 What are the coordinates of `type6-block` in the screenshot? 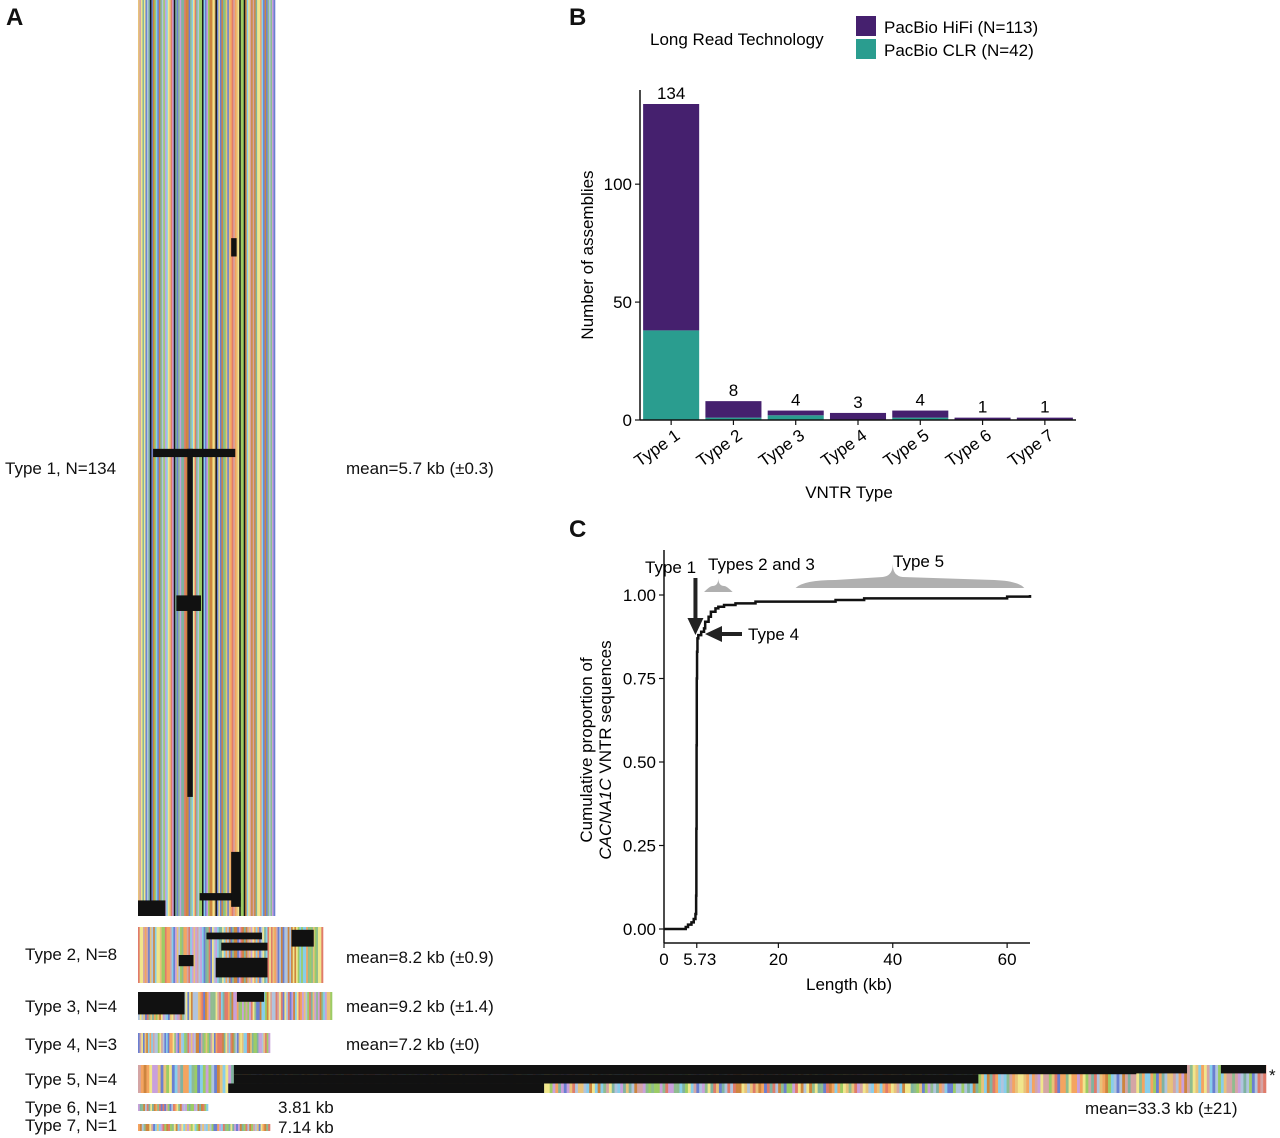 It's located at (173, 1107).